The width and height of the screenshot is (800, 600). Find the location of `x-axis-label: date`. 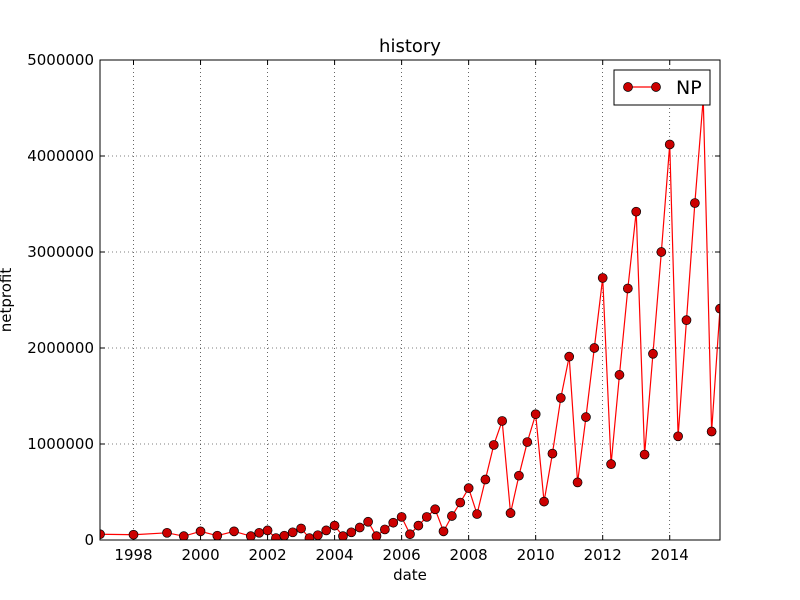

x-axis-label: date is located at coordinates (410, 575).